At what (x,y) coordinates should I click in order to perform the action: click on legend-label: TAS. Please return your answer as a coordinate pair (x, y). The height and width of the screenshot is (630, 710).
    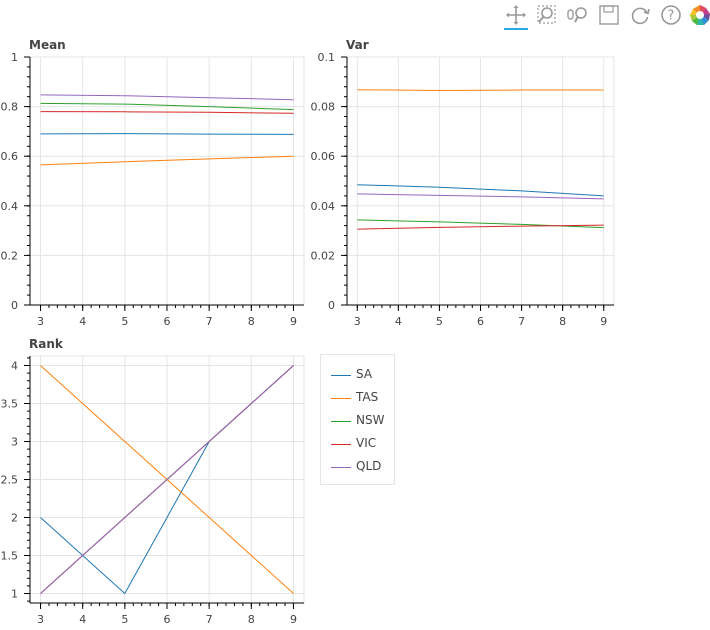
    Looking at the image, I should click on (367, 397).